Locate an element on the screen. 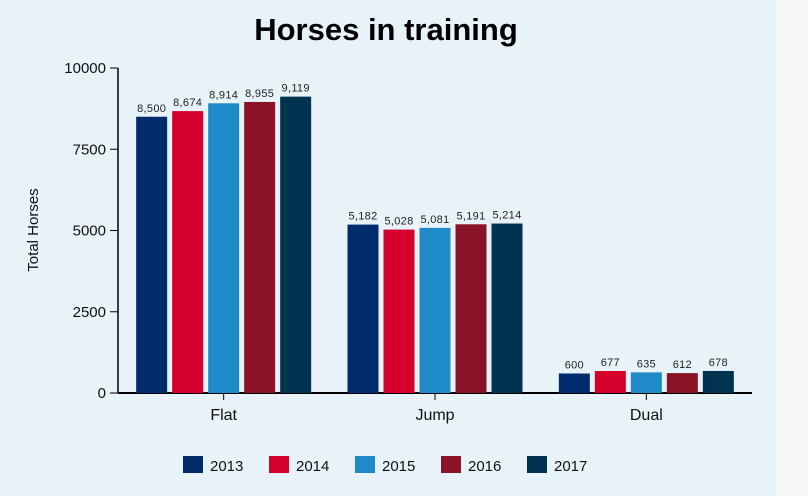  data-label: 5,081 is located at coordinates (434, 220).